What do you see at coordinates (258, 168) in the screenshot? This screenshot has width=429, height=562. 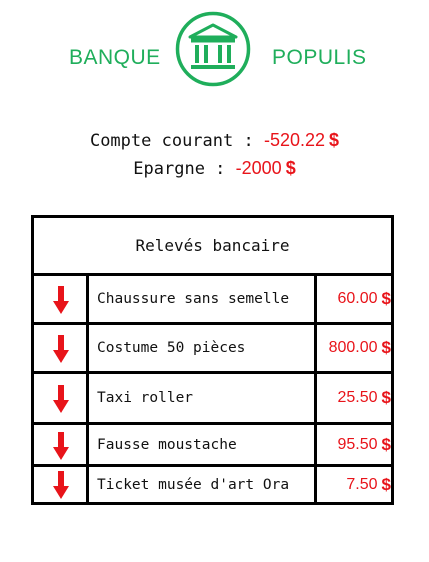 I see `savings-amount: -2000` at bounding box center [258, 168].